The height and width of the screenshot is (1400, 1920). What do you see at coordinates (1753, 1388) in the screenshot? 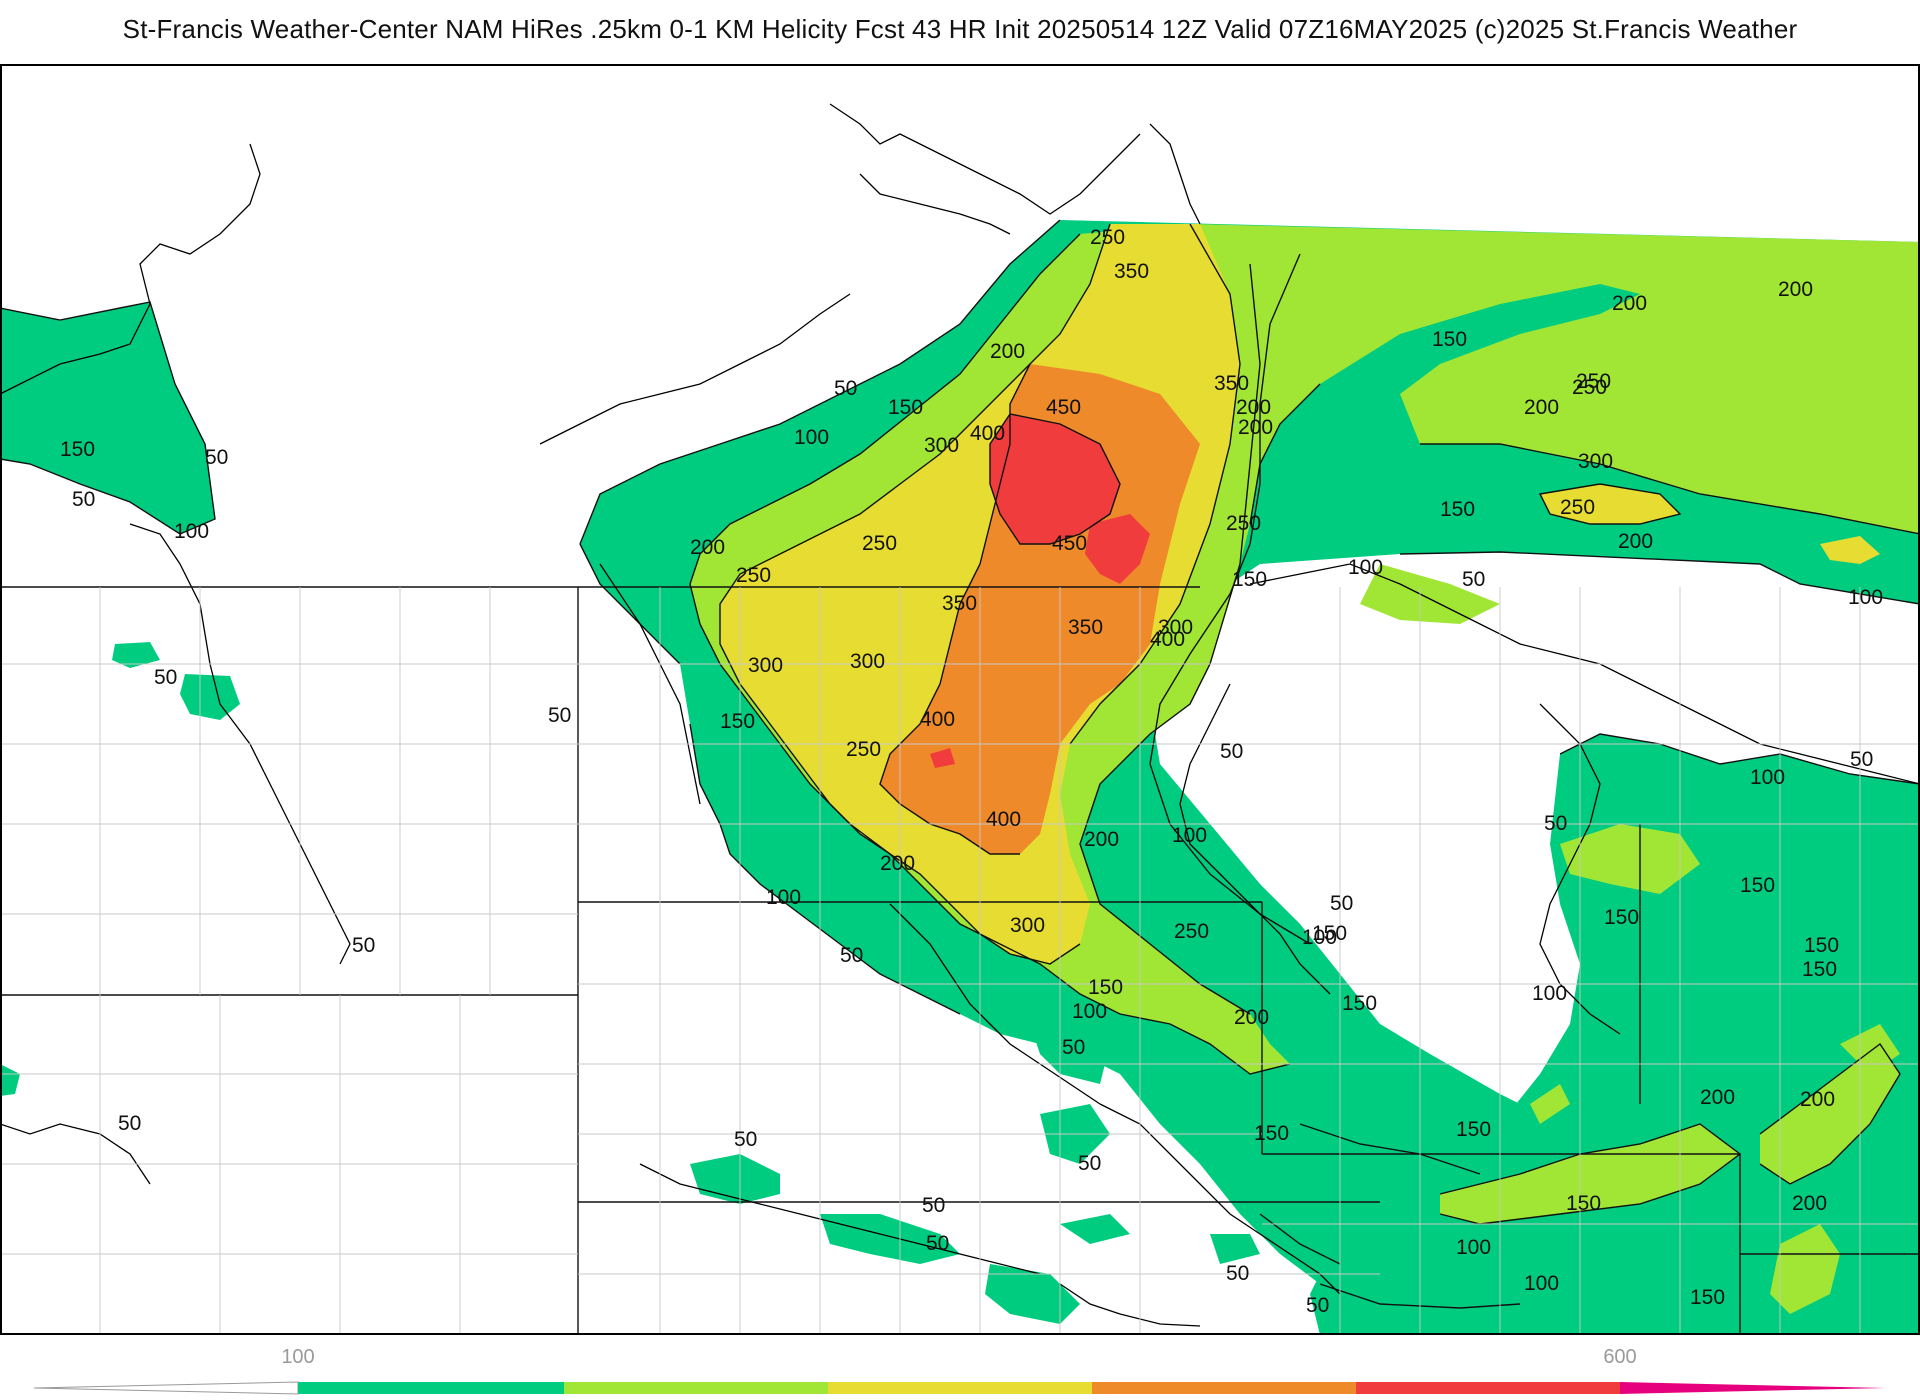
I see `colorbar-high-segment` at bounding box center [1753, 1388].